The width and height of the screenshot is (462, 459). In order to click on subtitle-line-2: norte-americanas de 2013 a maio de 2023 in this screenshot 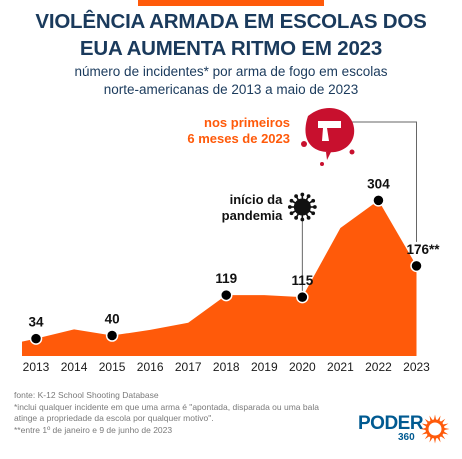, I will do `click(231, 89)`.